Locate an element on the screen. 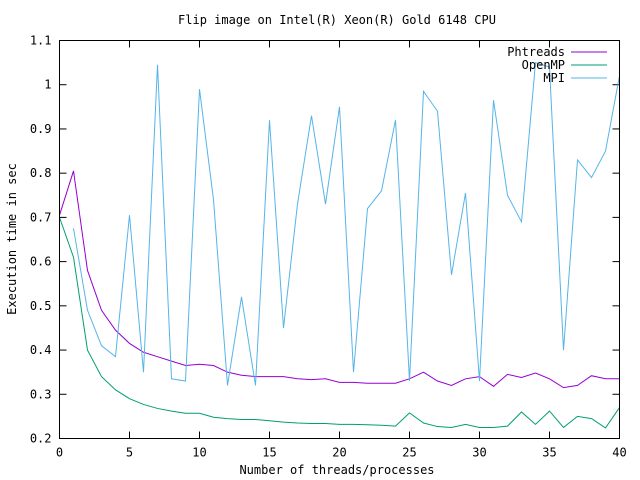 This screenshot has height=480, width=640. x-tick-label: 10 is located at coordinates (199, 453).